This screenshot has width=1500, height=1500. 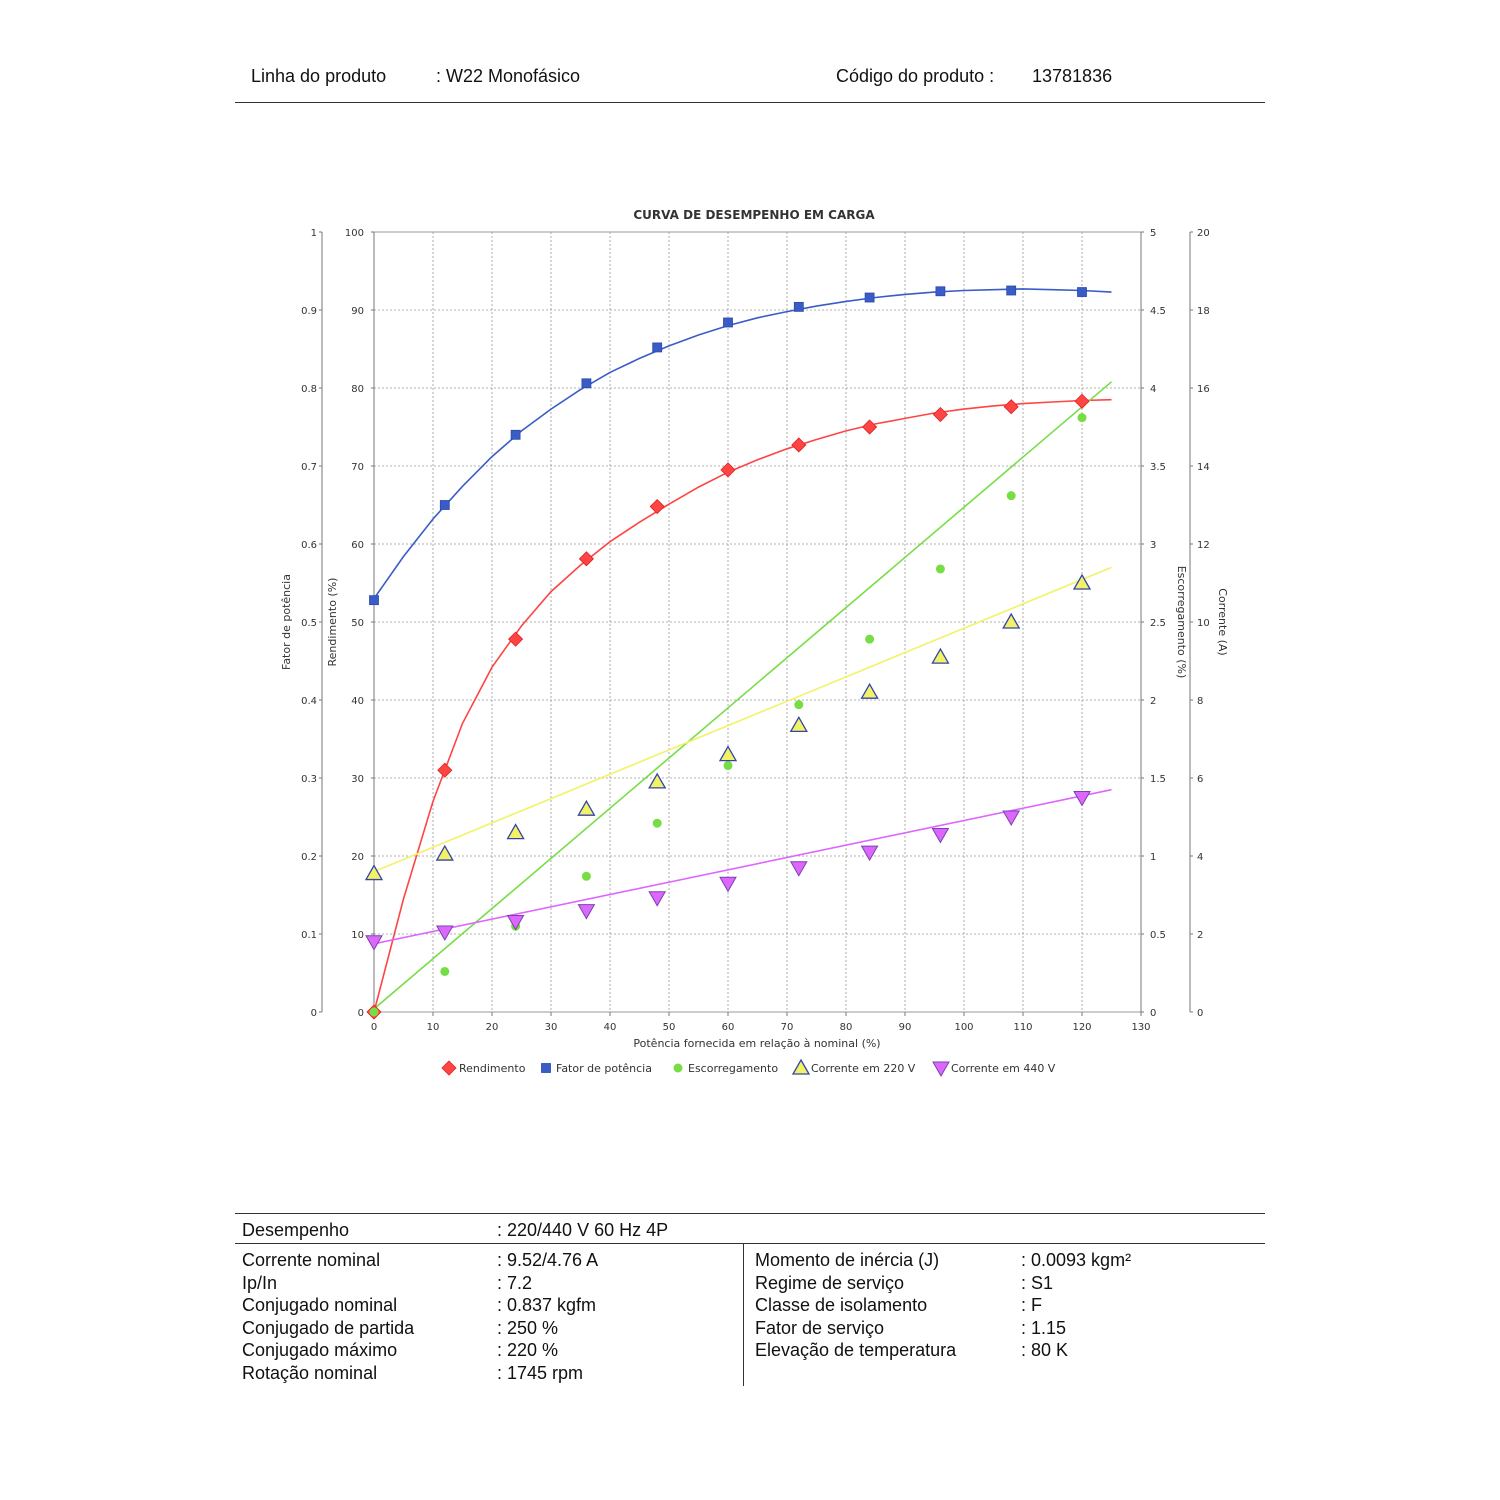 What do you see at coordinates (508, 76) in the screenshot?
I see `product-line-value: : W22 Monofásico` at bounding box center [508, 76].